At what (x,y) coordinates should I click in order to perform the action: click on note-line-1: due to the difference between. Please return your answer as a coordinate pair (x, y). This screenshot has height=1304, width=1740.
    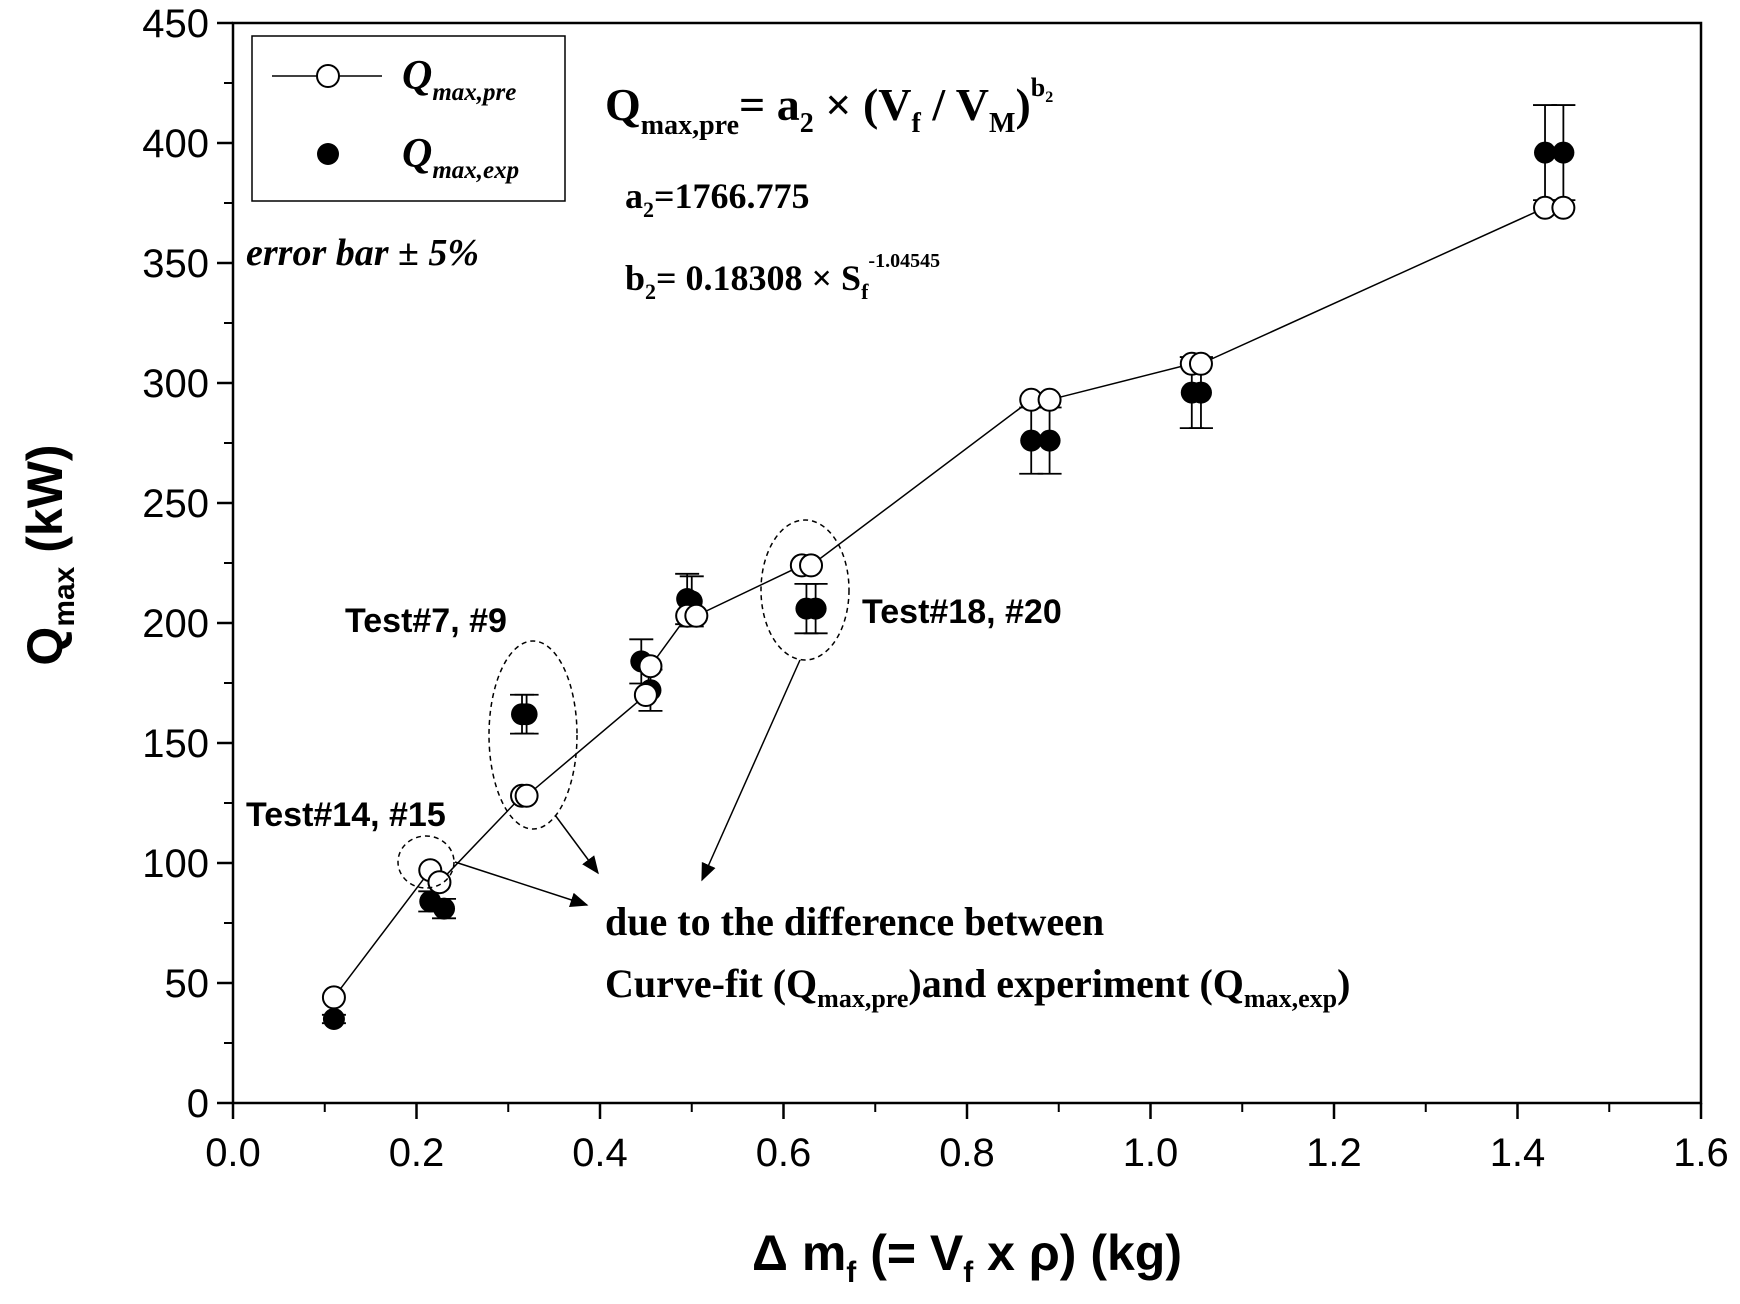
    Looking at the image, I should click on (854, 921).